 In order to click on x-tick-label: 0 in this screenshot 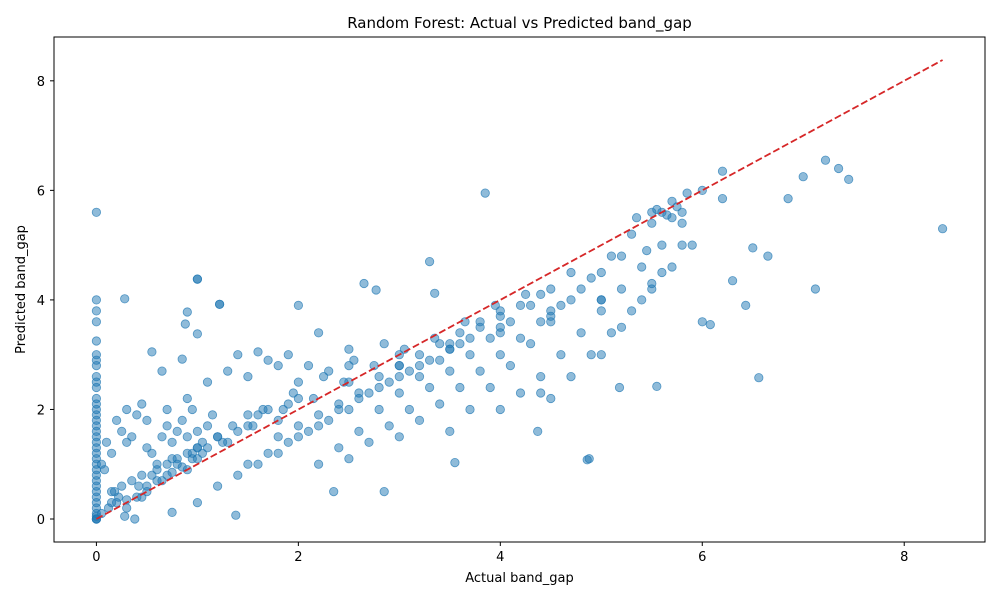, I will do `click(96, 557)`.